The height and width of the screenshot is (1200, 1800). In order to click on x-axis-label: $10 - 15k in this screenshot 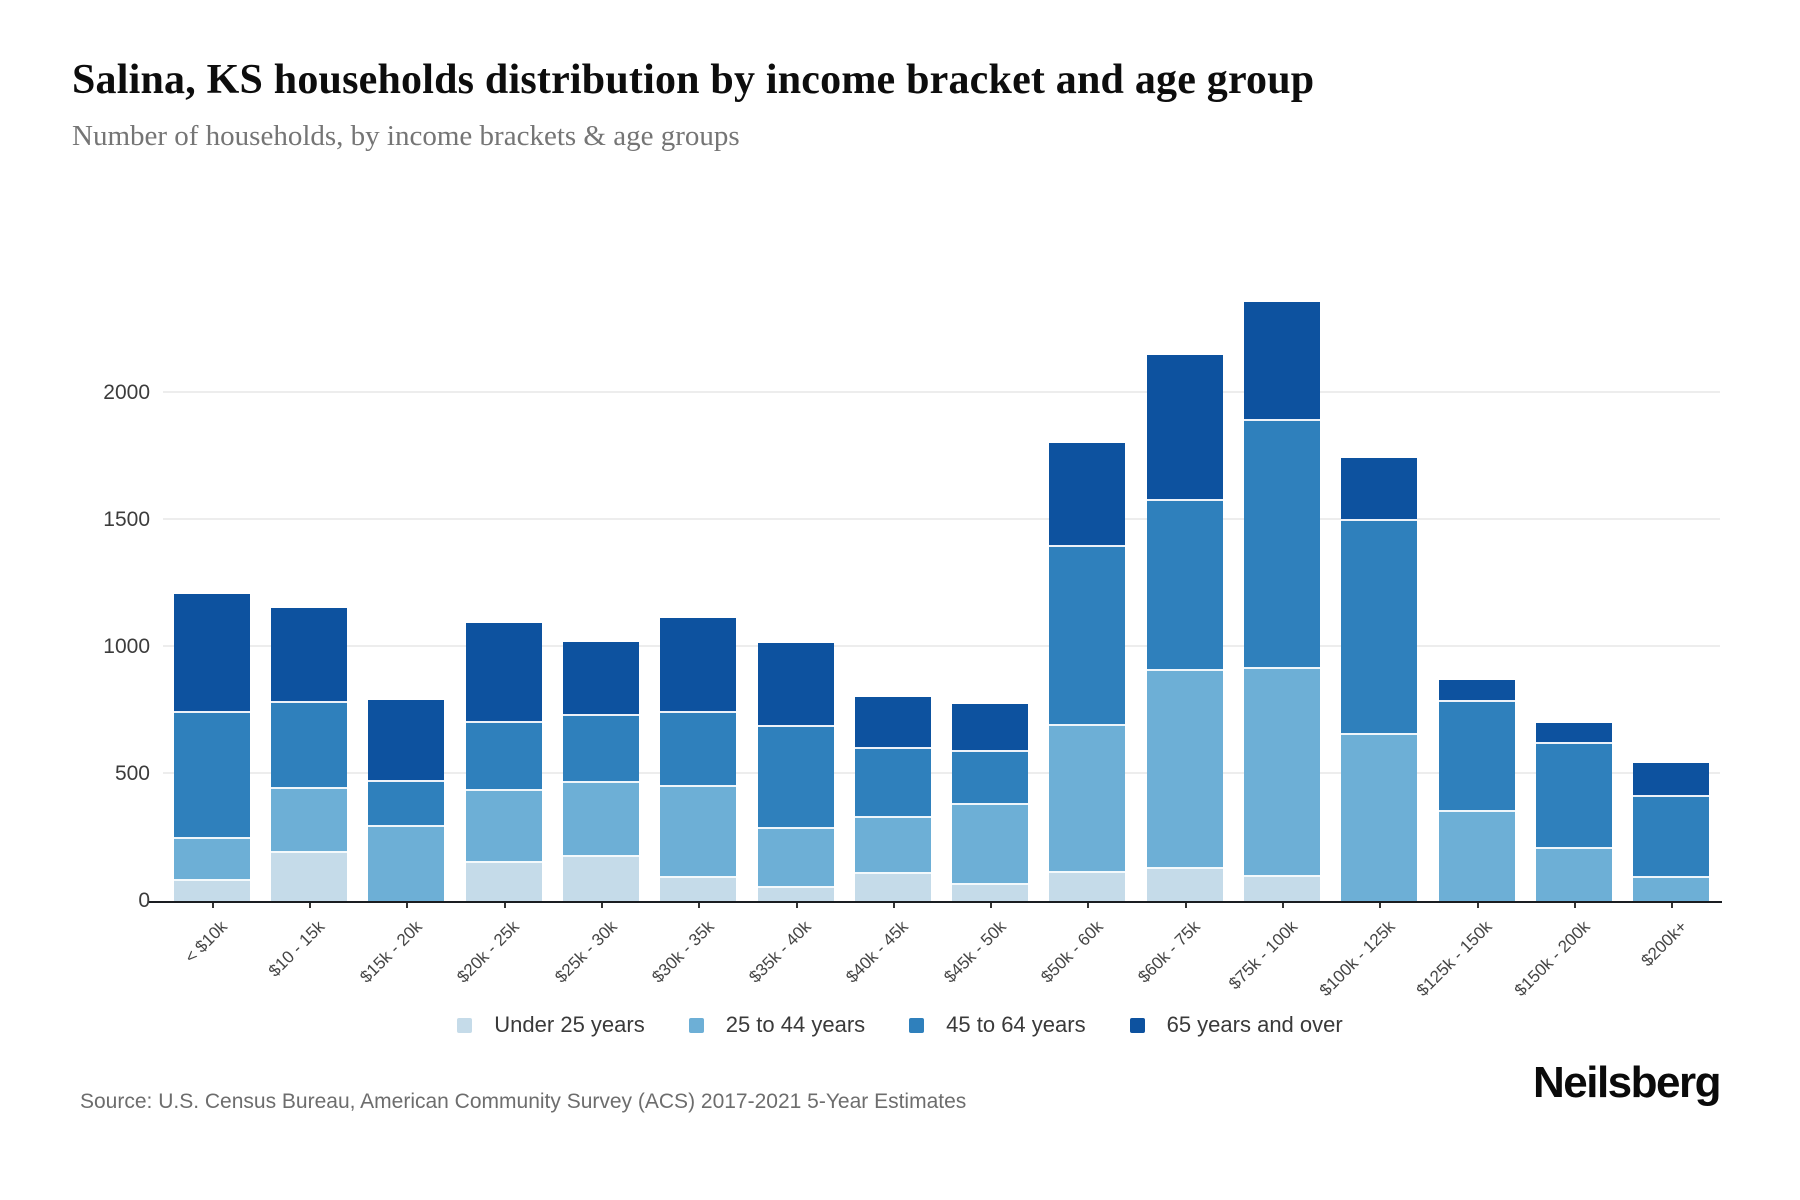, I will do `click(296, 949)`.